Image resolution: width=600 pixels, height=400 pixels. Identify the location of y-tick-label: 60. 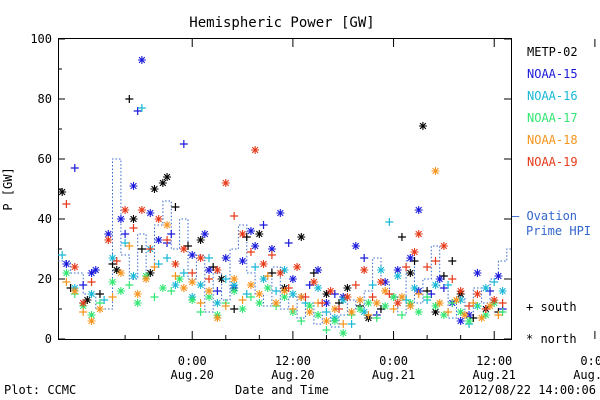
(45, 159).